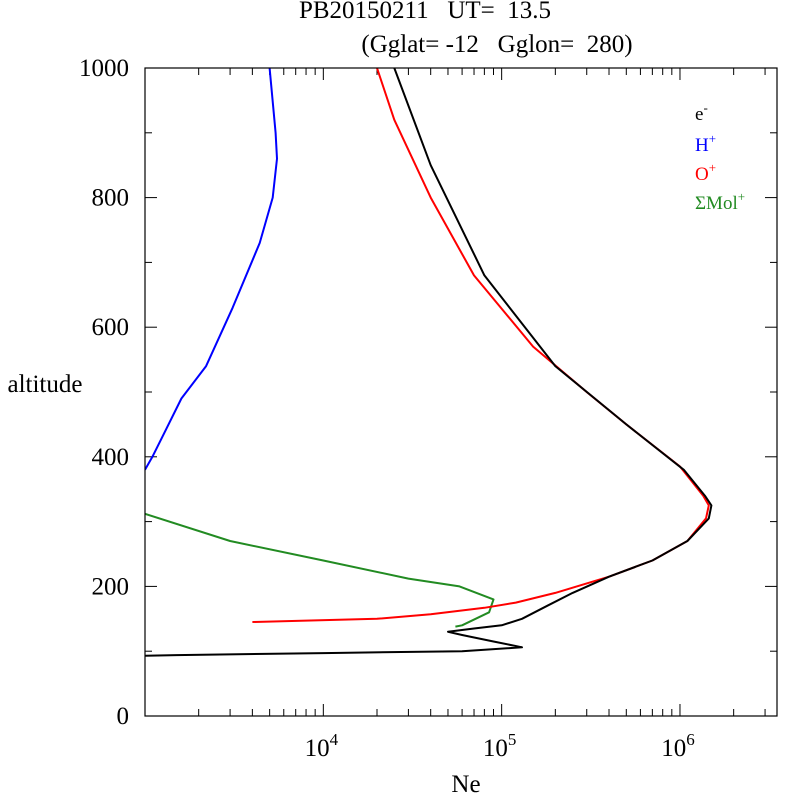  What do you see at coordinates (111, 586) in the screenshot?
I see `y-tick-label: 200` at bounding box center [111, 586].